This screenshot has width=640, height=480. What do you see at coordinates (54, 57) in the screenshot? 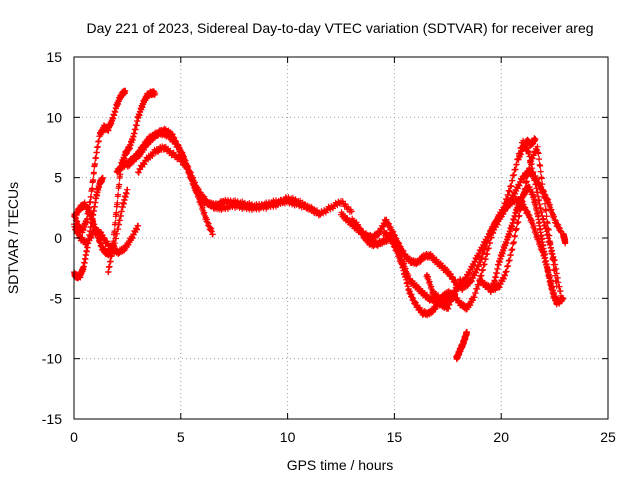
I see `y-tick-label: 15` at bounding box center [54, 57].